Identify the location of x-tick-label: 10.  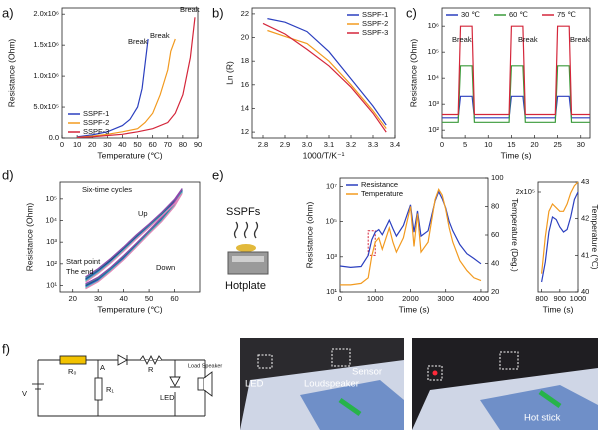
(77, 144).